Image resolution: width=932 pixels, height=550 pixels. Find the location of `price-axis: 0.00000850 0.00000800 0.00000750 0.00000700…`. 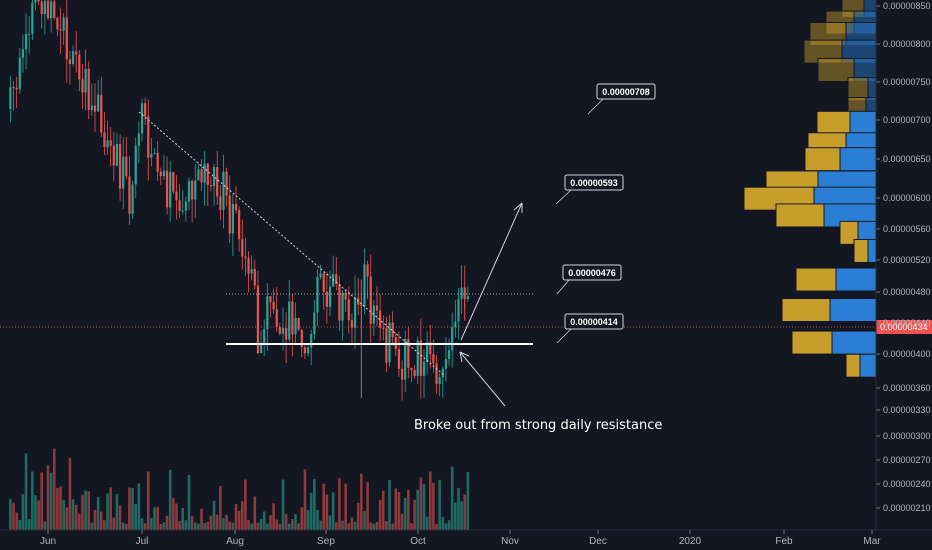

price-axis: 0.00000850 0.00000800 0.00000750 0.00000700… is located at coordinates (903, 265).